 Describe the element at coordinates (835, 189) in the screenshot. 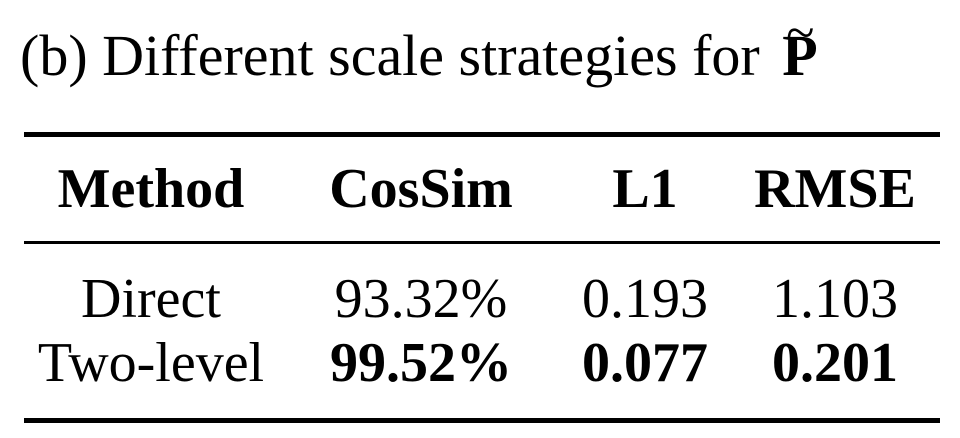

I see `header-rmse: RMSE` at that location.